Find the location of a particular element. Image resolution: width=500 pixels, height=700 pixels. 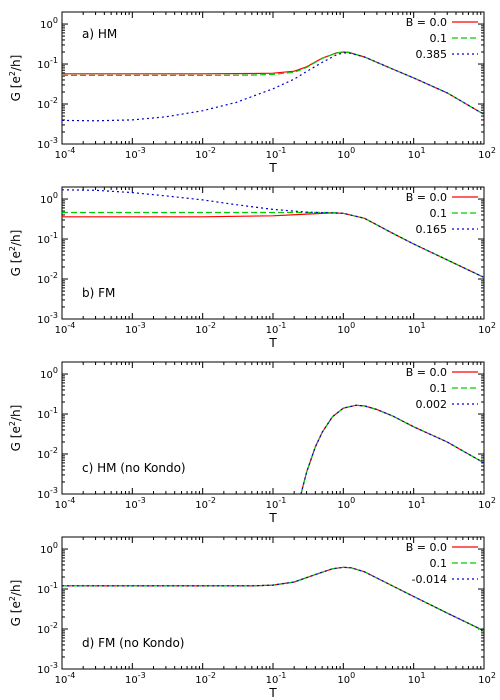

legend-label: 0.165 is located at coordinates (432, 229).